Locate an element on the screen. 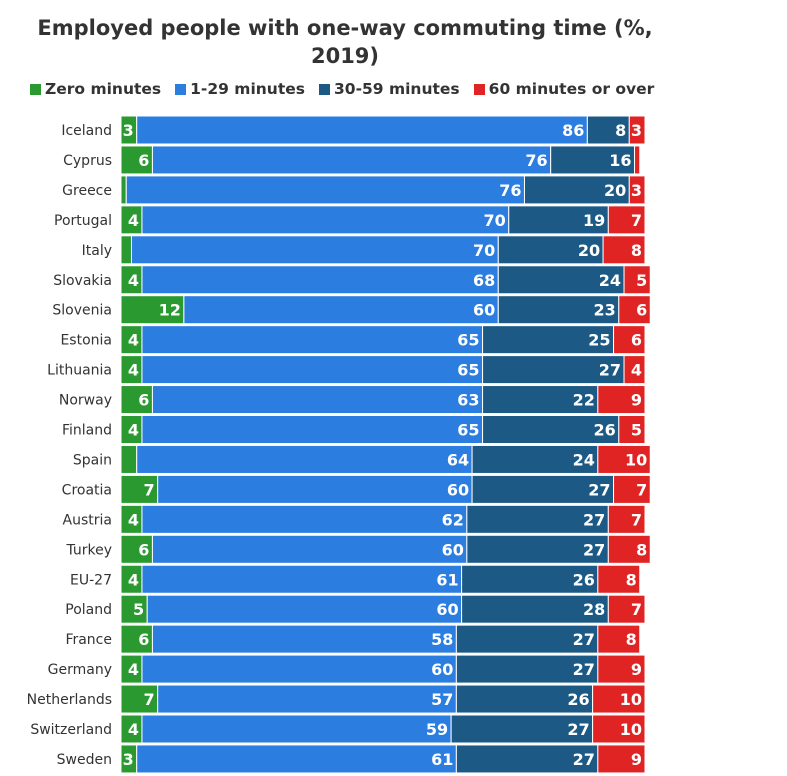  bar-france-zero-minutes is located at coordinates (136, 639).